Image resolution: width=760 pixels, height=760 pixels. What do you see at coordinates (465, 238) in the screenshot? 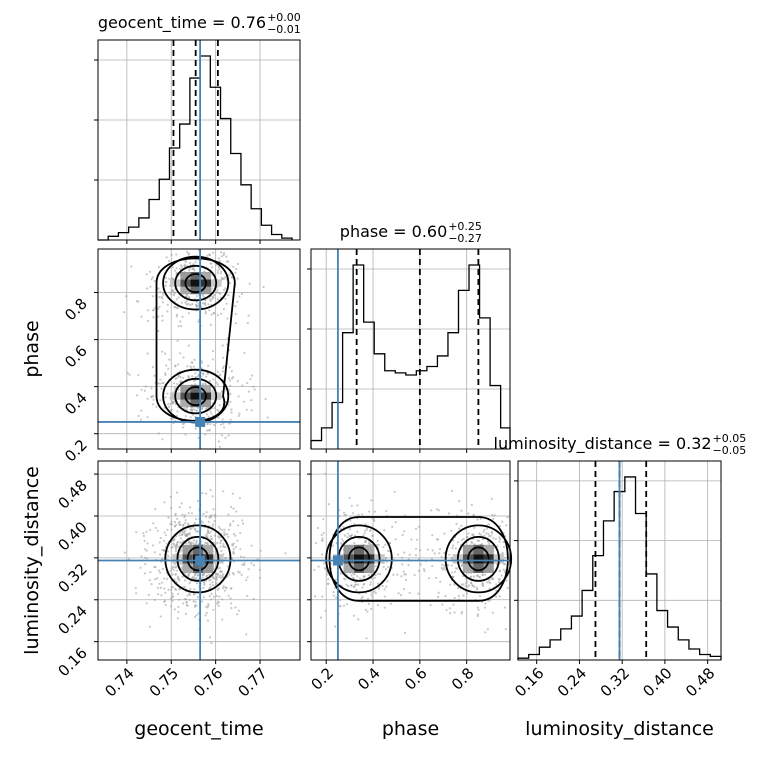
I see `title-lower-error: −0.27` at bounding box center [465, 238].